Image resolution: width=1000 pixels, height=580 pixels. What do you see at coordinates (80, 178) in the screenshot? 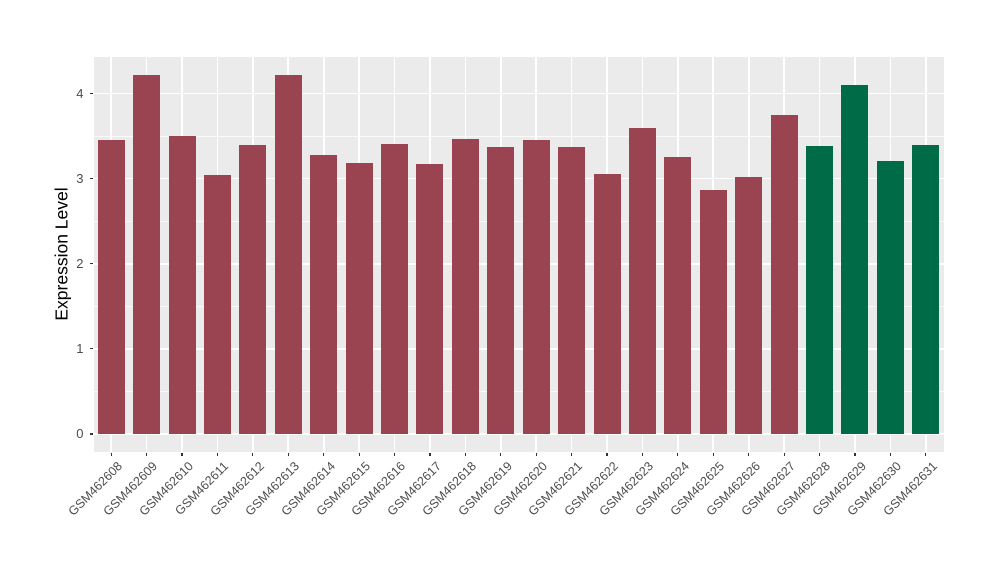
I see `y-tick-label: 3` at bounding box center [80, 178].